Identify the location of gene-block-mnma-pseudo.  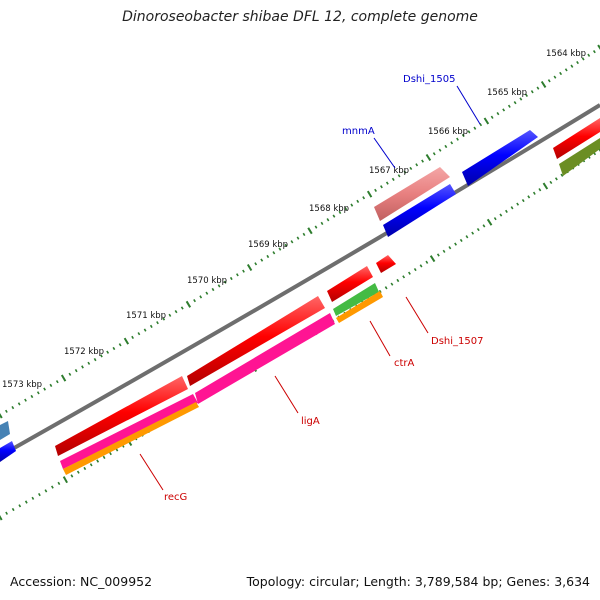
(412, 194).